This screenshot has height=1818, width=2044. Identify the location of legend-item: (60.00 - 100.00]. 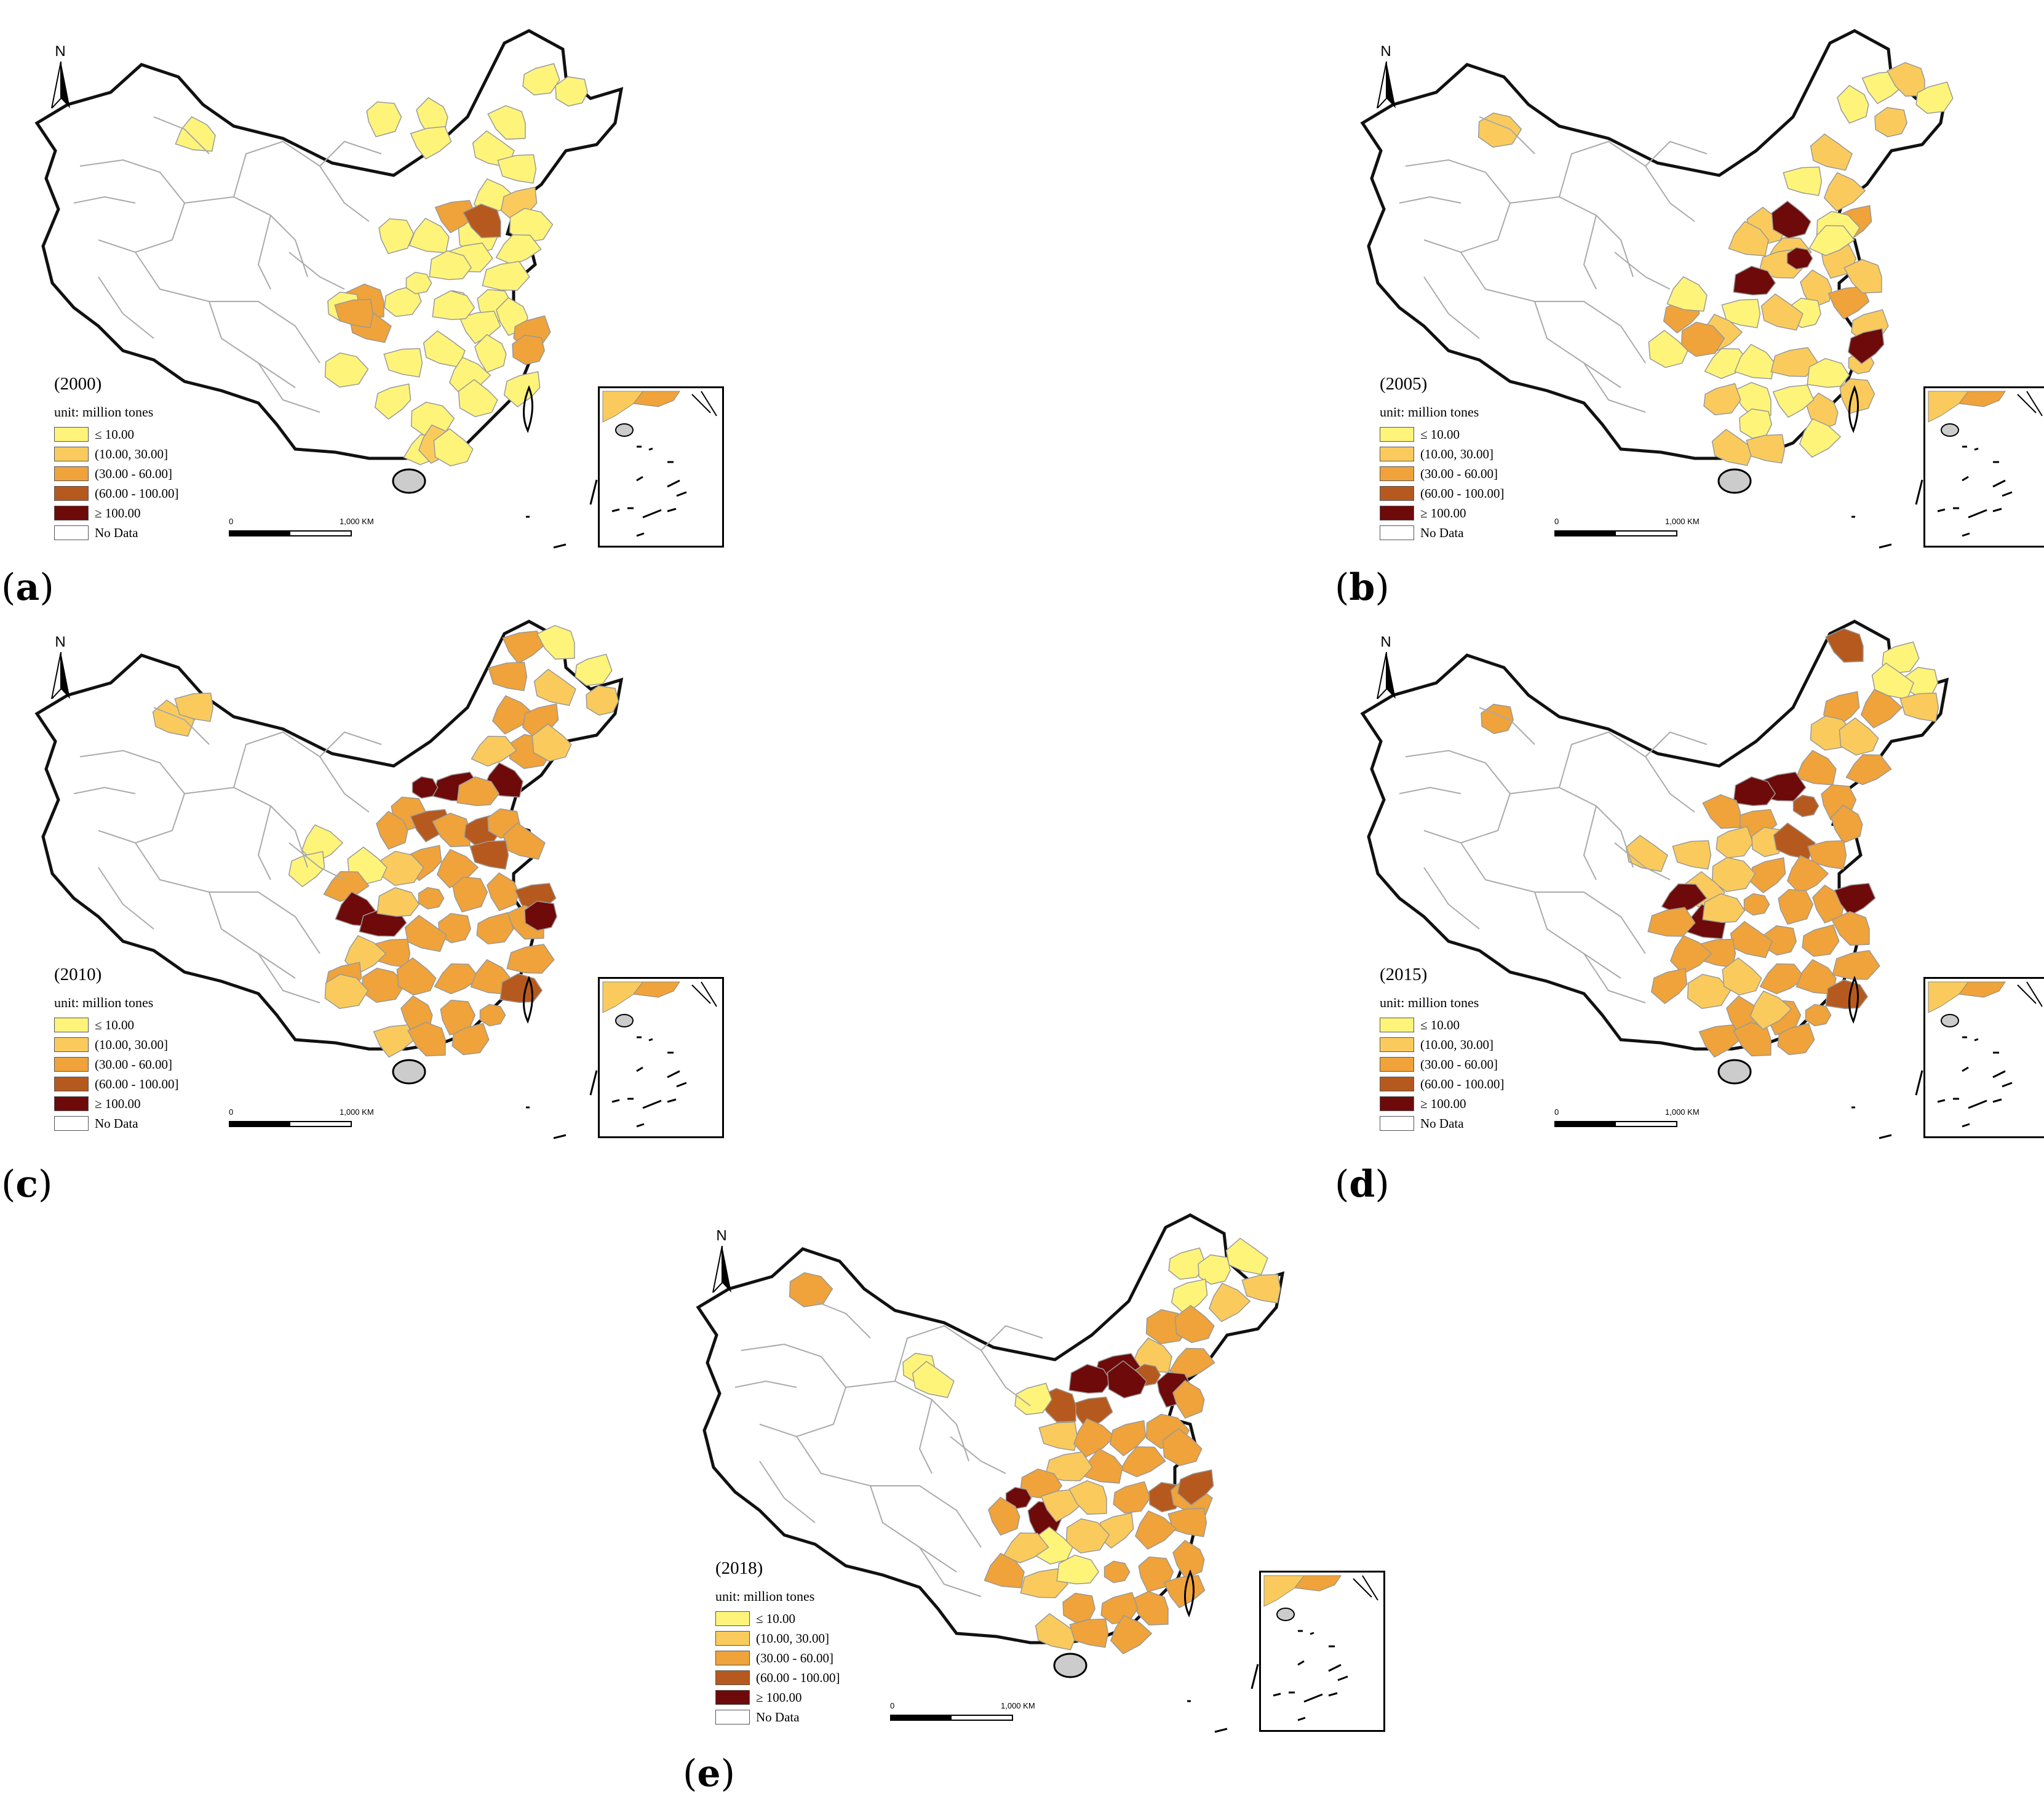
(1442, 1084).